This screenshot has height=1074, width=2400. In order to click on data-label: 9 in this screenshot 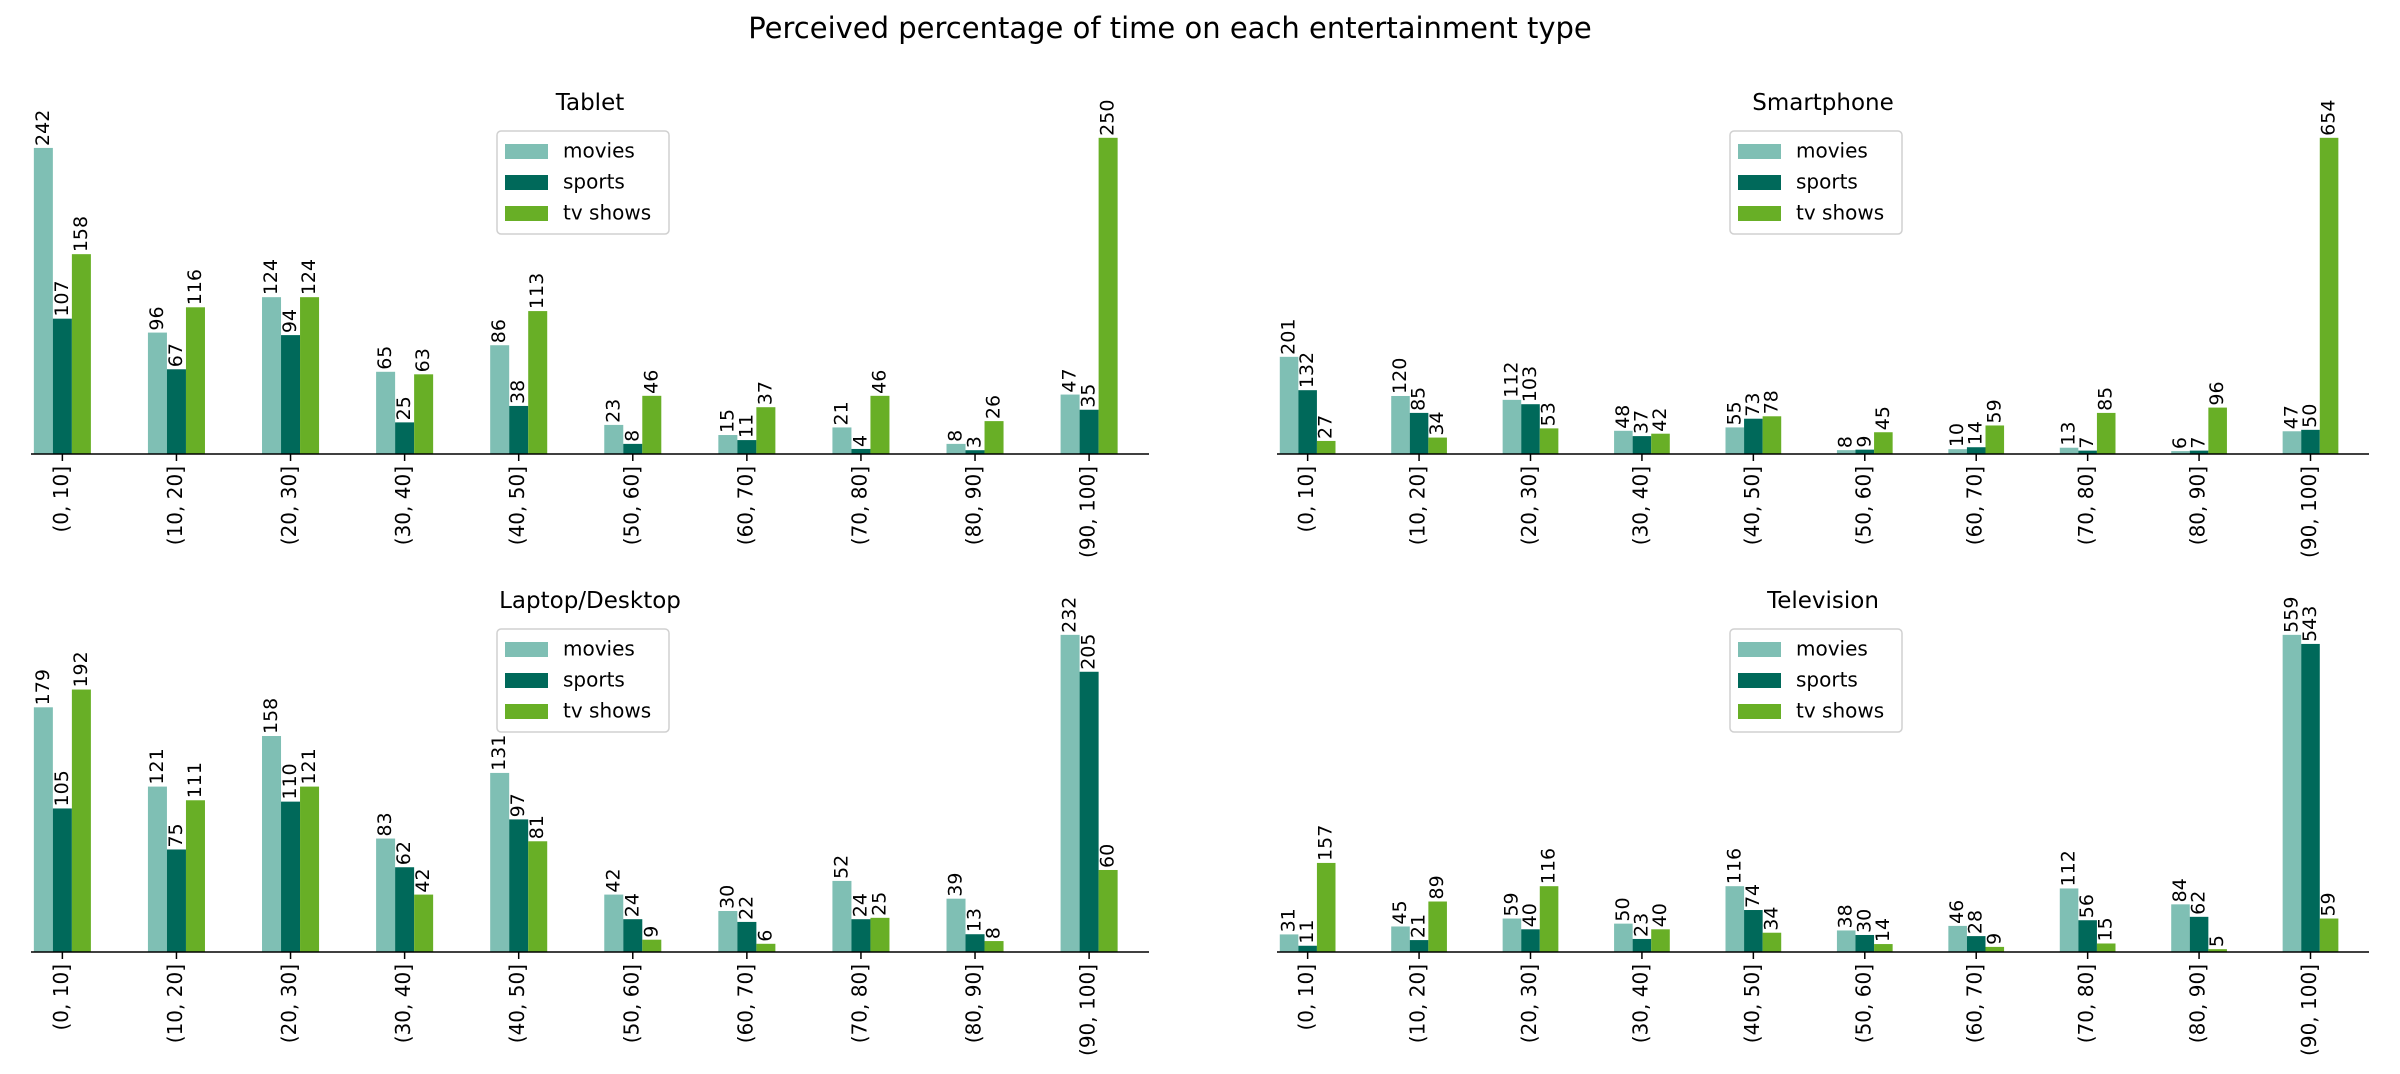, I will do `click(1864, 442)`.